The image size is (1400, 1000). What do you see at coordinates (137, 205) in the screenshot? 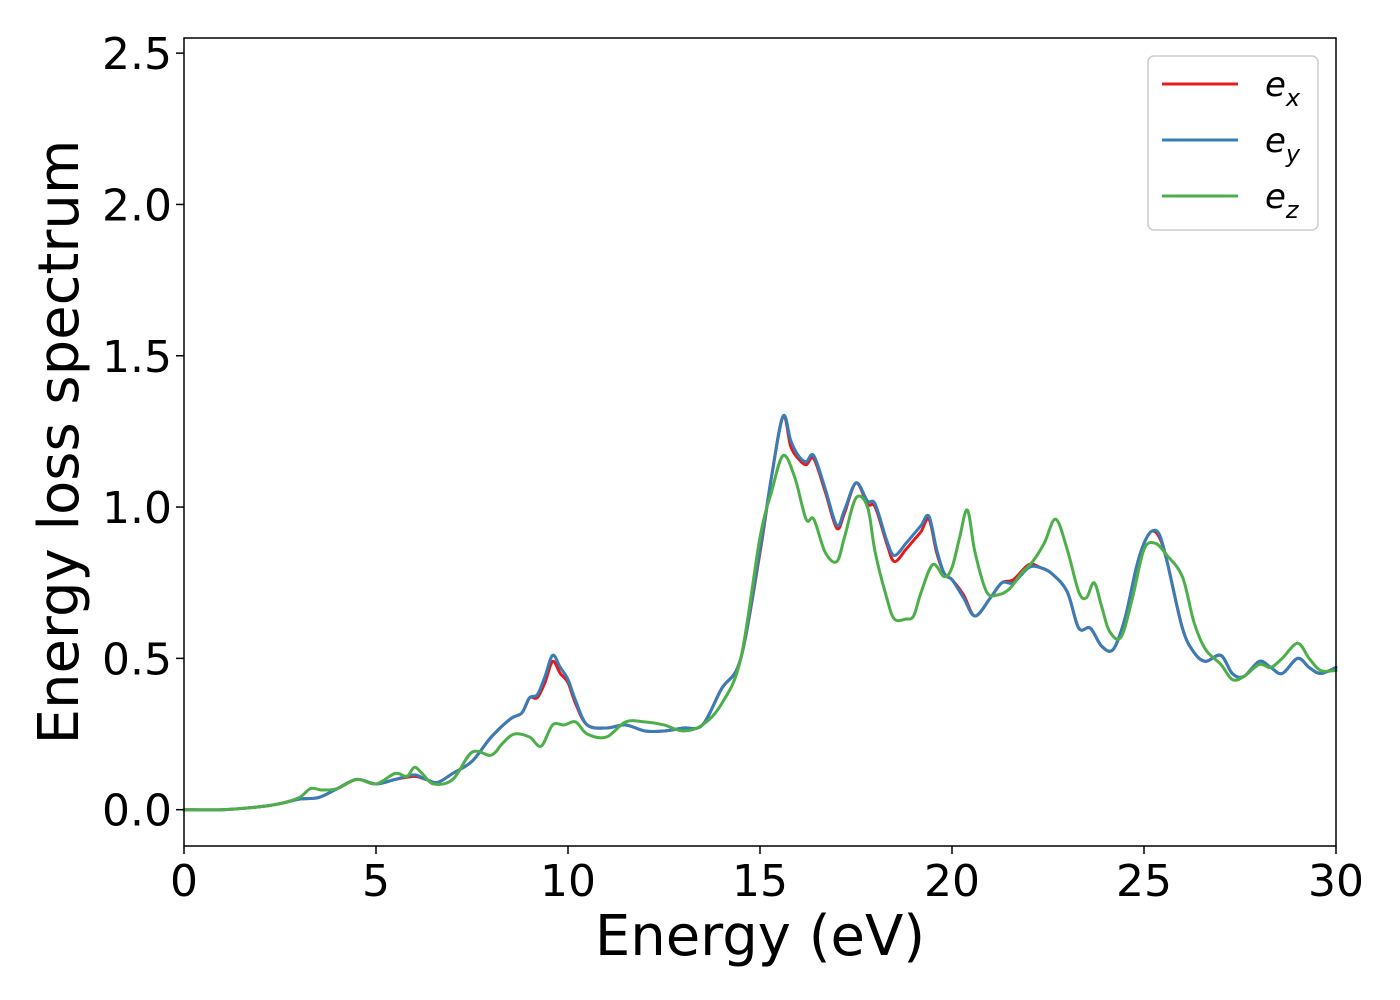
I see `y-tick-label: 2.0` at bounding box center [137, 205].